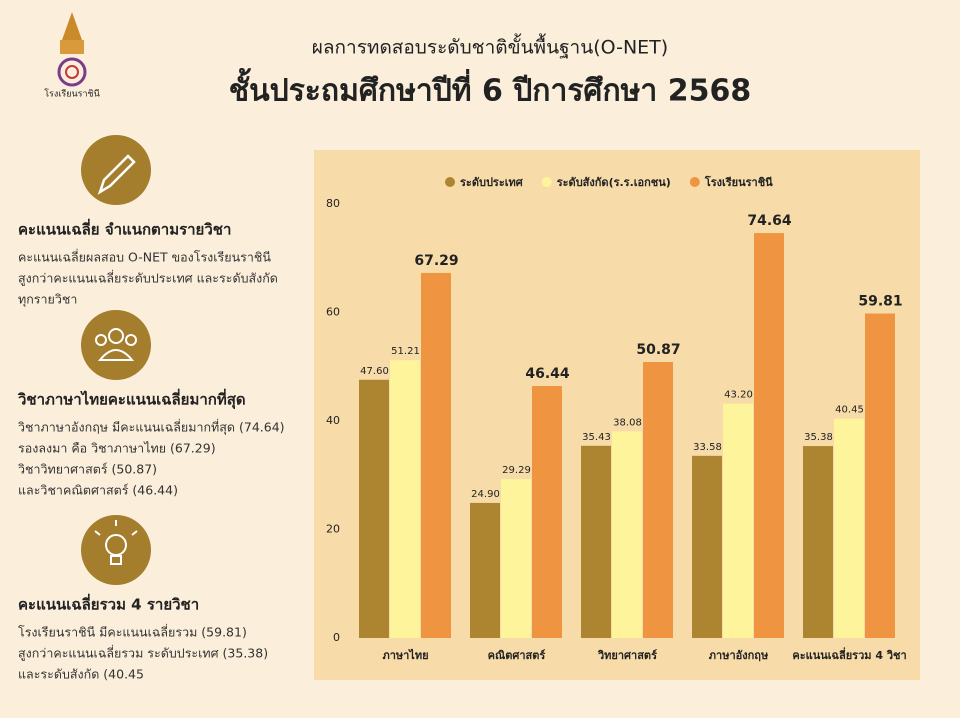  What do you see at coordinates (98, 490) in the screenshot?
I see `section-line: และวิชาคณิตศาสตร์ (46.44)` at bounding box center [98, 490].